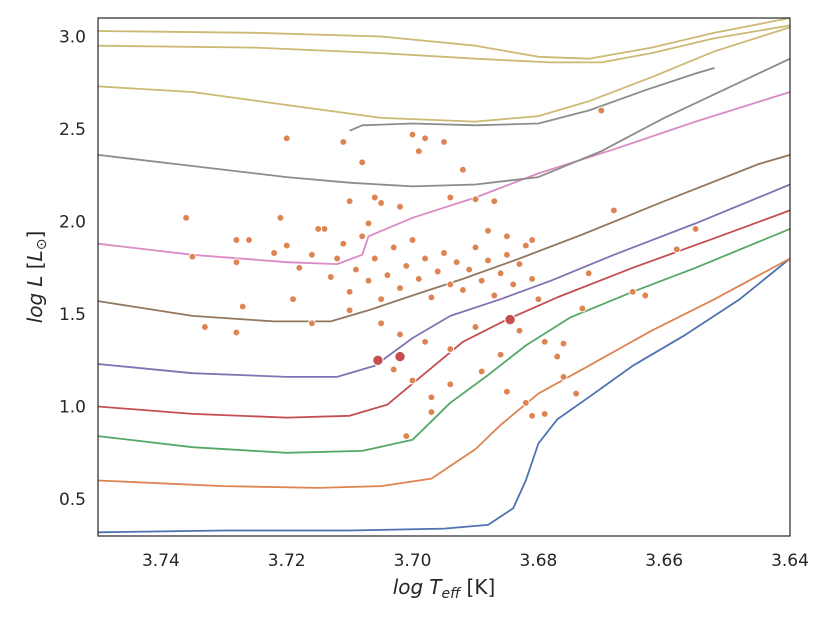  I want to click on y-tick-label: 1.5, so click(72, 315).